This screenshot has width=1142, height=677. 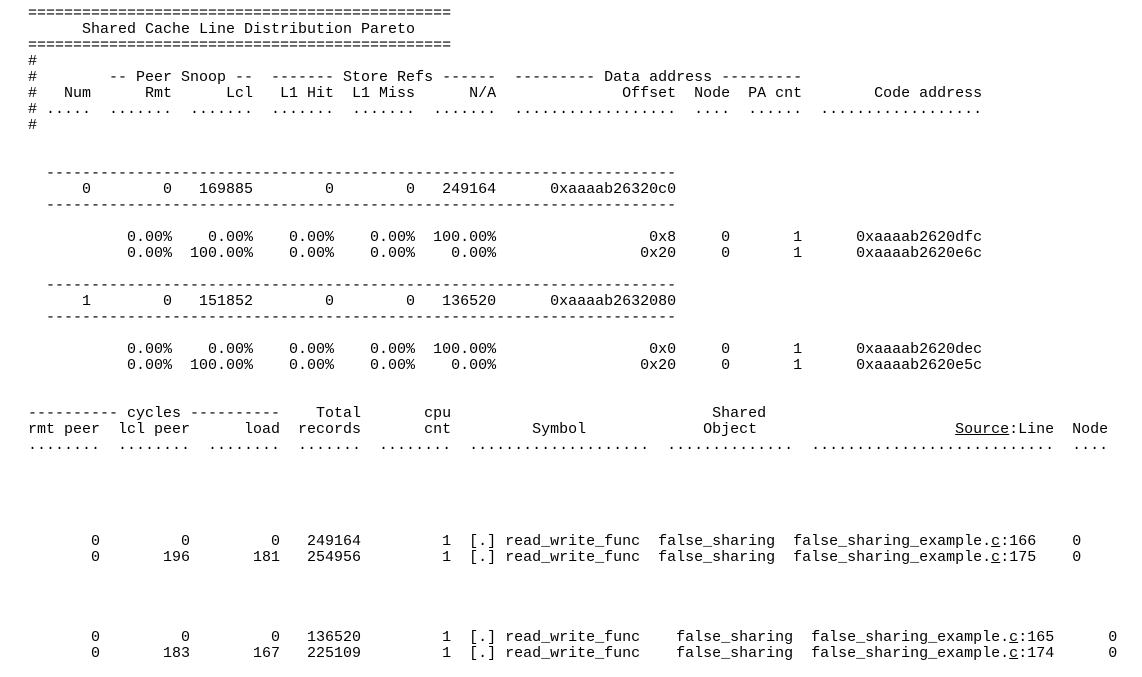 What do you see at coordinates (1068, 637) in the screenshot?
I see `text-segment: :165 0` at bounding box center [1068, 637].